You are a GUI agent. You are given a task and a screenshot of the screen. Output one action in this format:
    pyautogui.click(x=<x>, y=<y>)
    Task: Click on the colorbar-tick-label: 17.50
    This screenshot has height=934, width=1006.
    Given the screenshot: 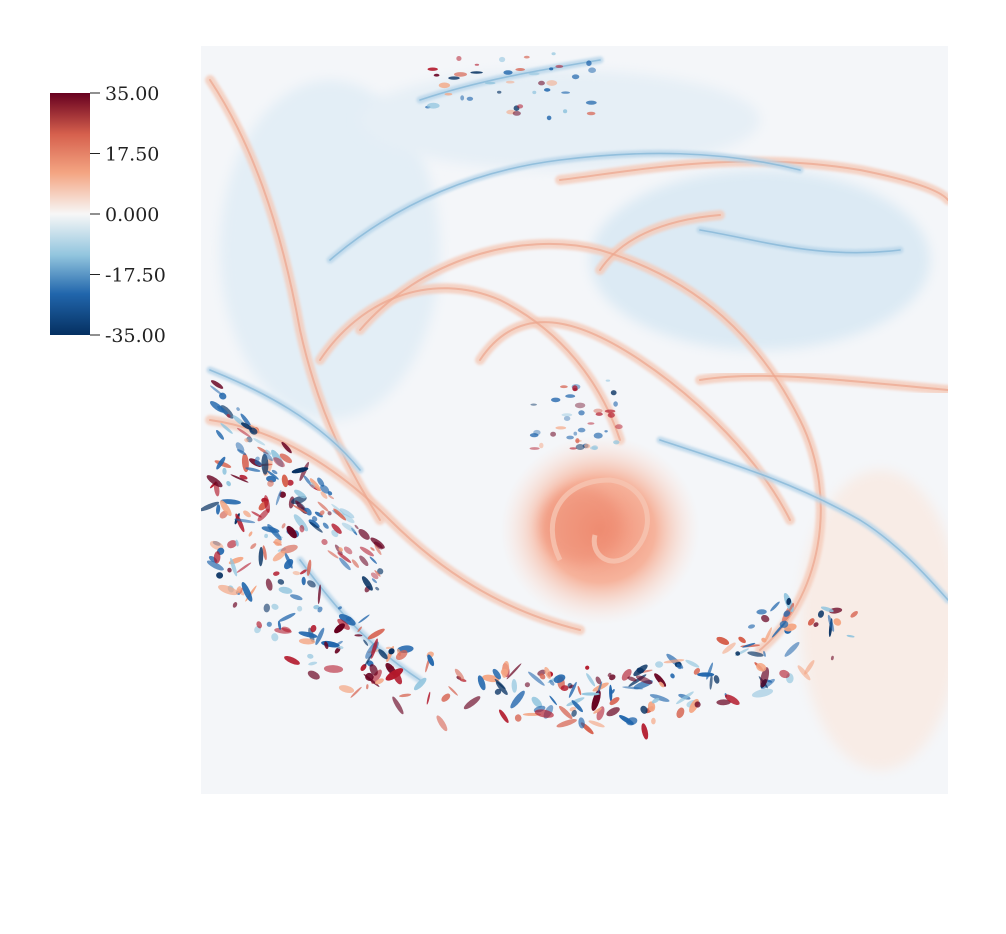 What is the action you would take?
    pyautogui.click(x=132, y=155)
    